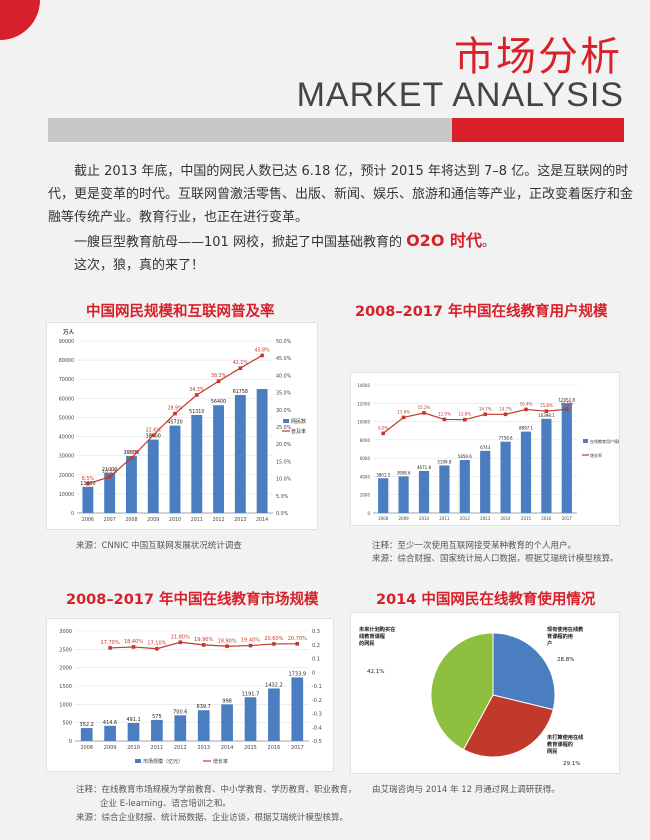 This screenshot has height=840, width=650. I want to click on users-line-label: 15.8%, so click(546, 405).